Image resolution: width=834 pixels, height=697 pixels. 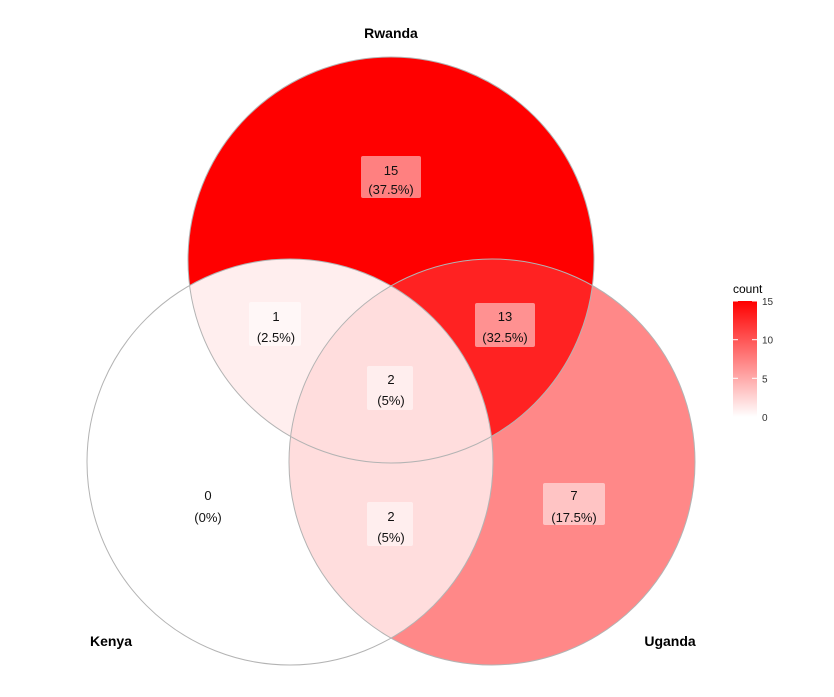 I want to click on legend-tick-15: 15, so click(x=768, y=302).